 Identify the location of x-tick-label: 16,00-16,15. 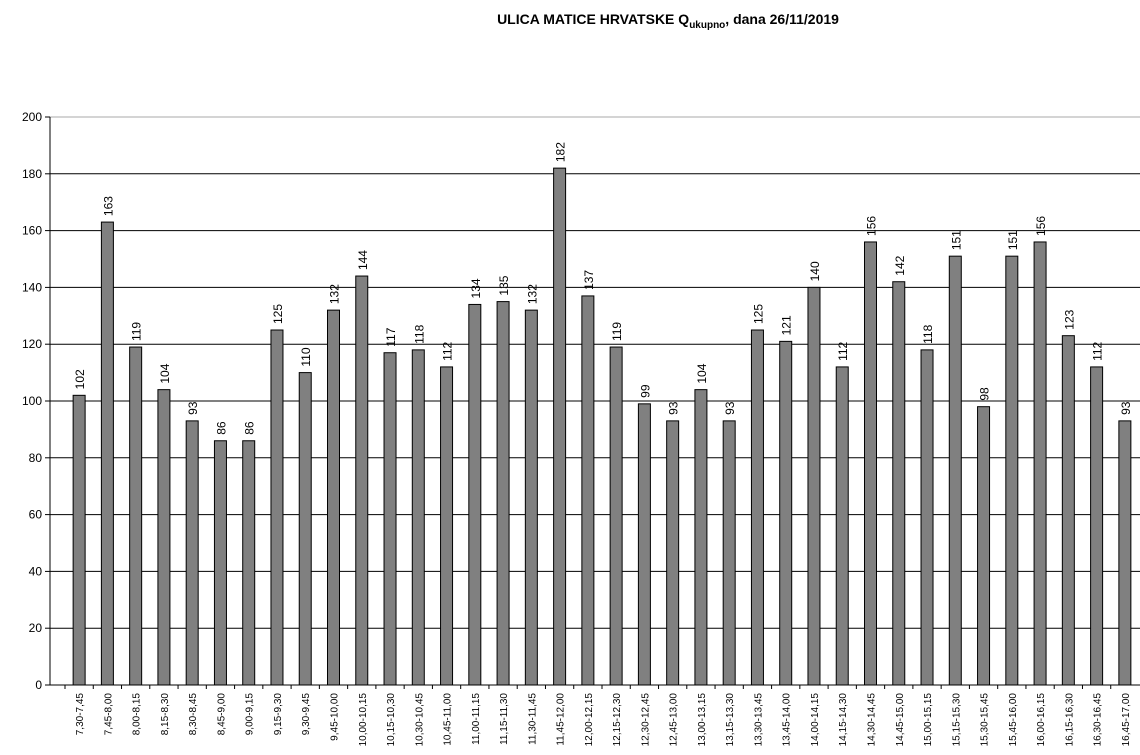
(1041, 720).